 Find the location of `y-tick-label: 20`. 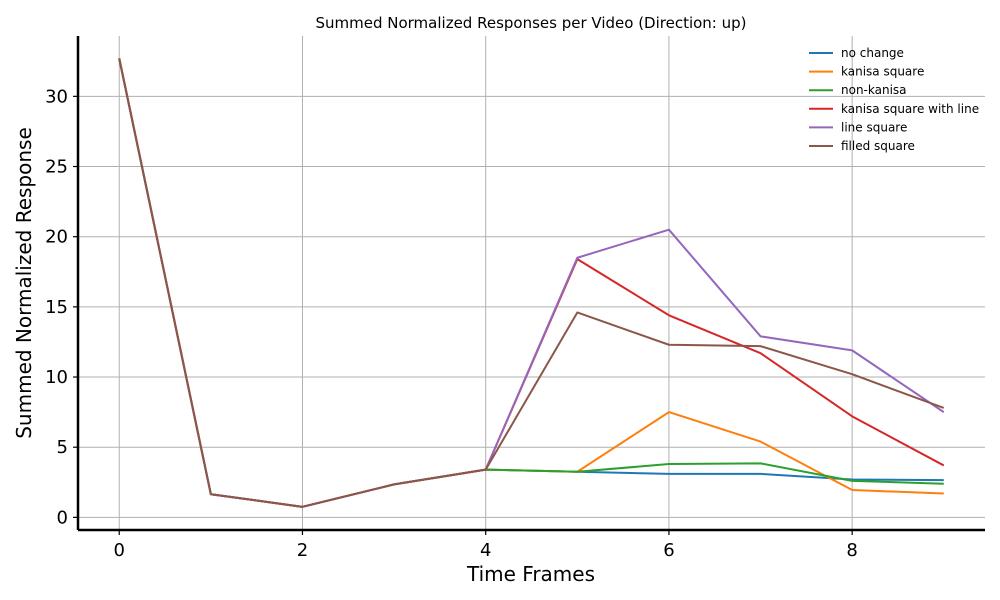

y-tick-label: 20 is located at coordinates (56, 237).